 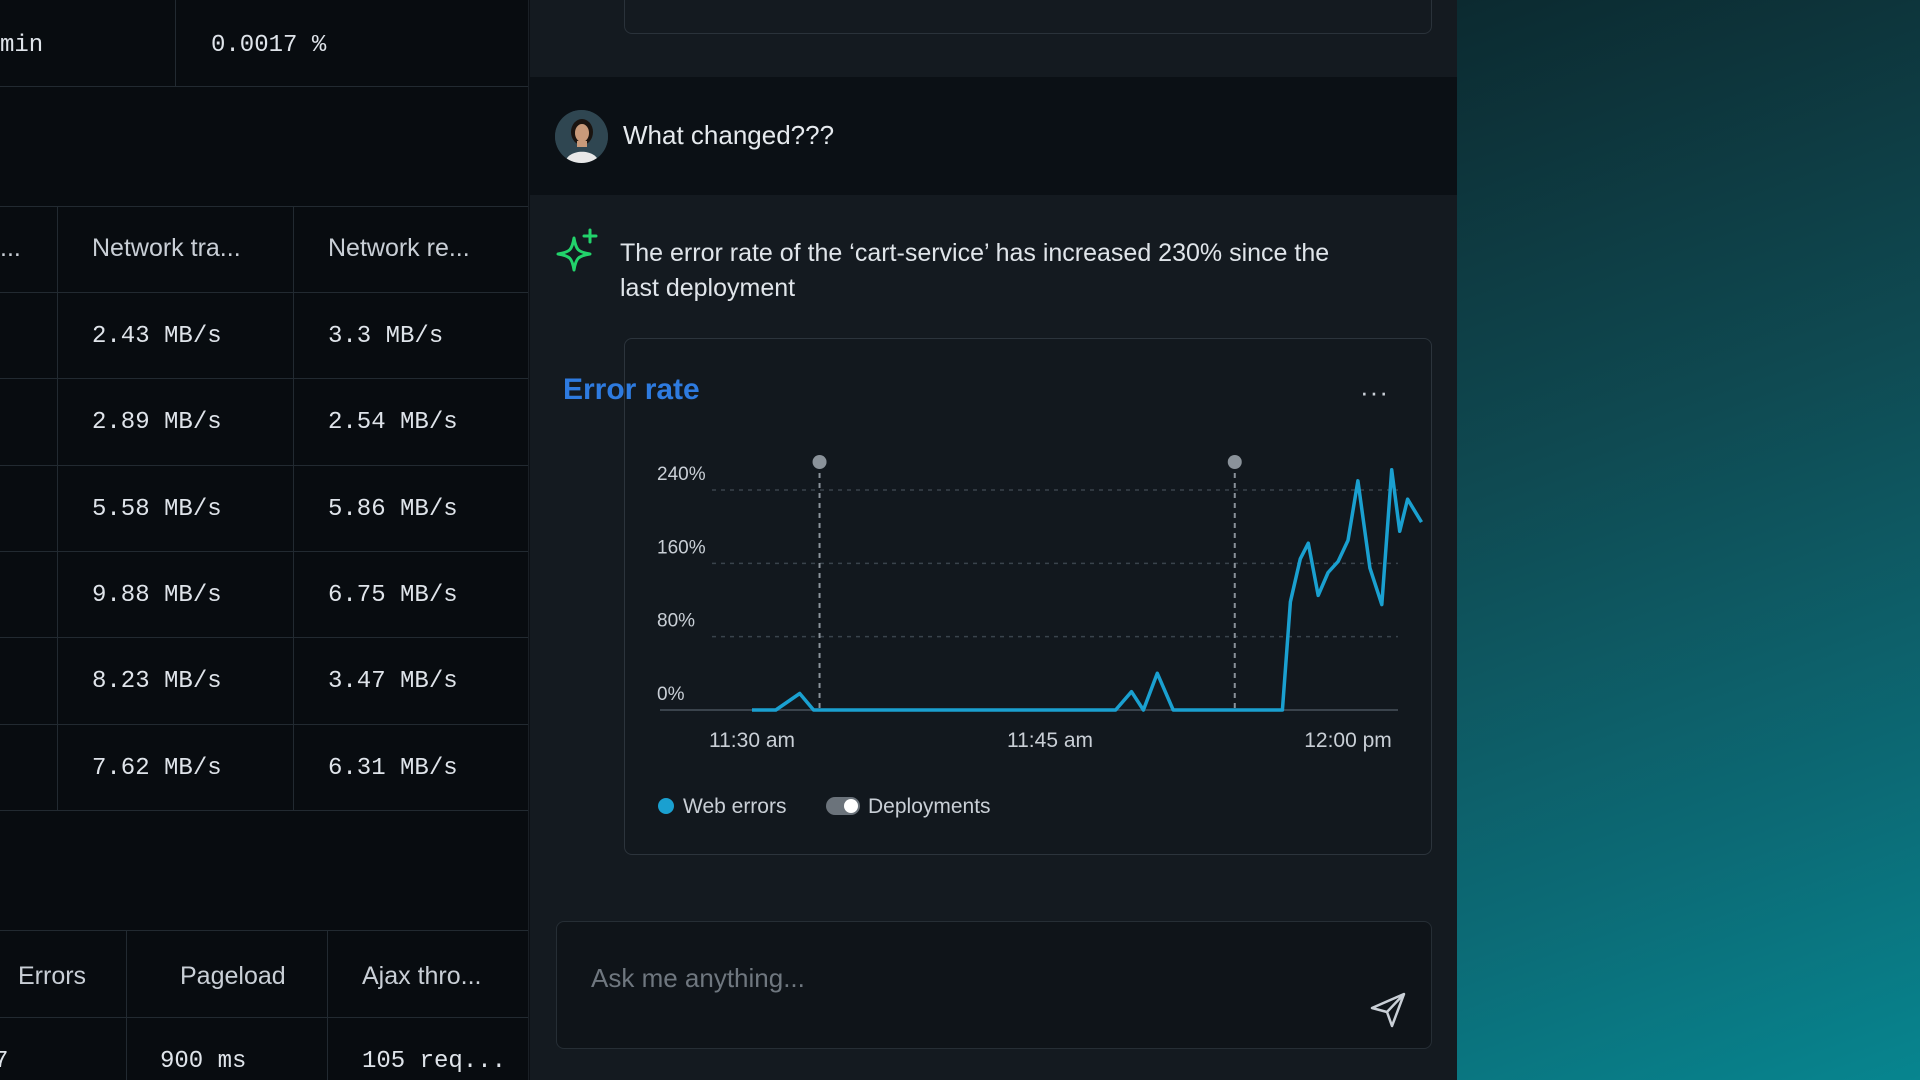 I want to click on network-transmit-cell: 9.88 MB/s, so click(x=157, y=595).